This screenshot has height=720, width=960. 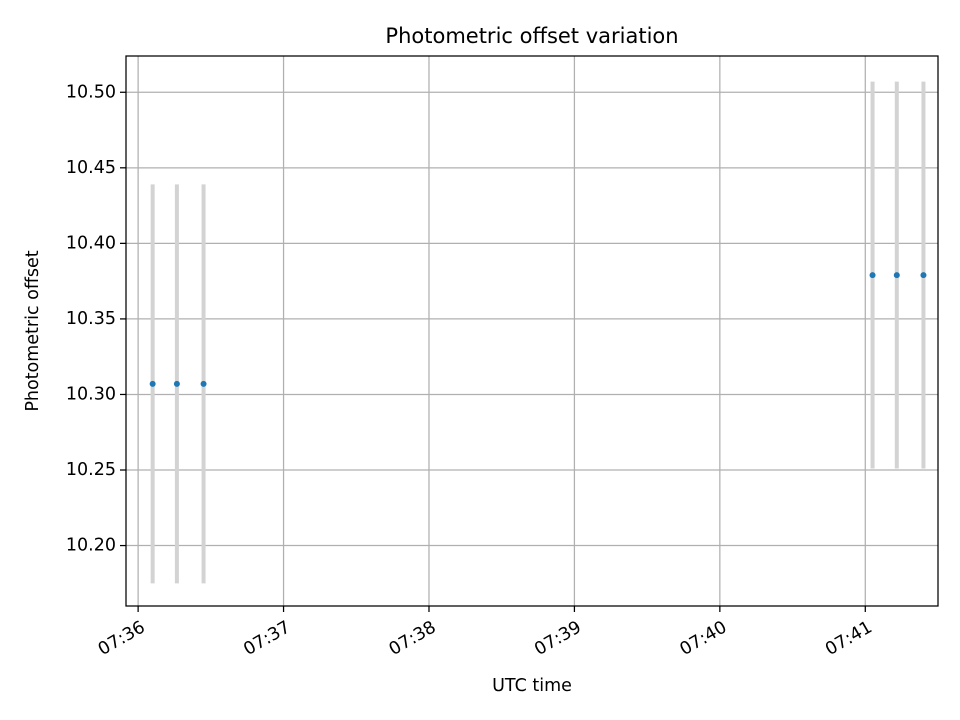 I want to click on chart-title: Photometric offset variation, so click(x=531, y=36).